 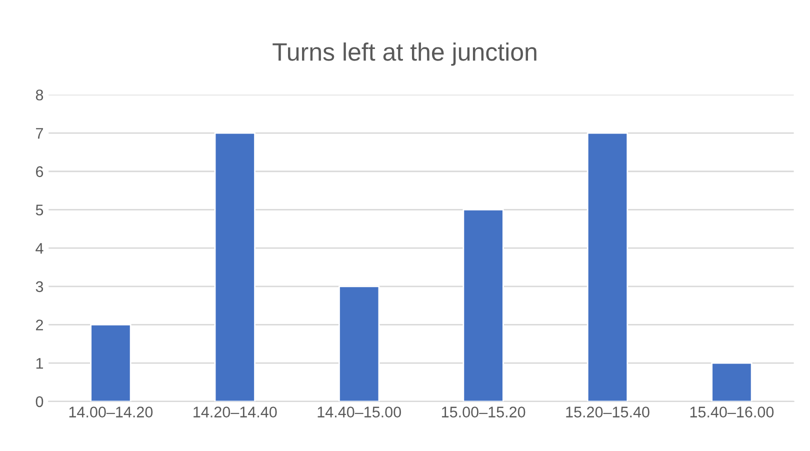 What do you see at coordinates (608, 412) in the screenshot?
I see `x-tick-label: 15.20–15.40` at bounding box center [608, 412].